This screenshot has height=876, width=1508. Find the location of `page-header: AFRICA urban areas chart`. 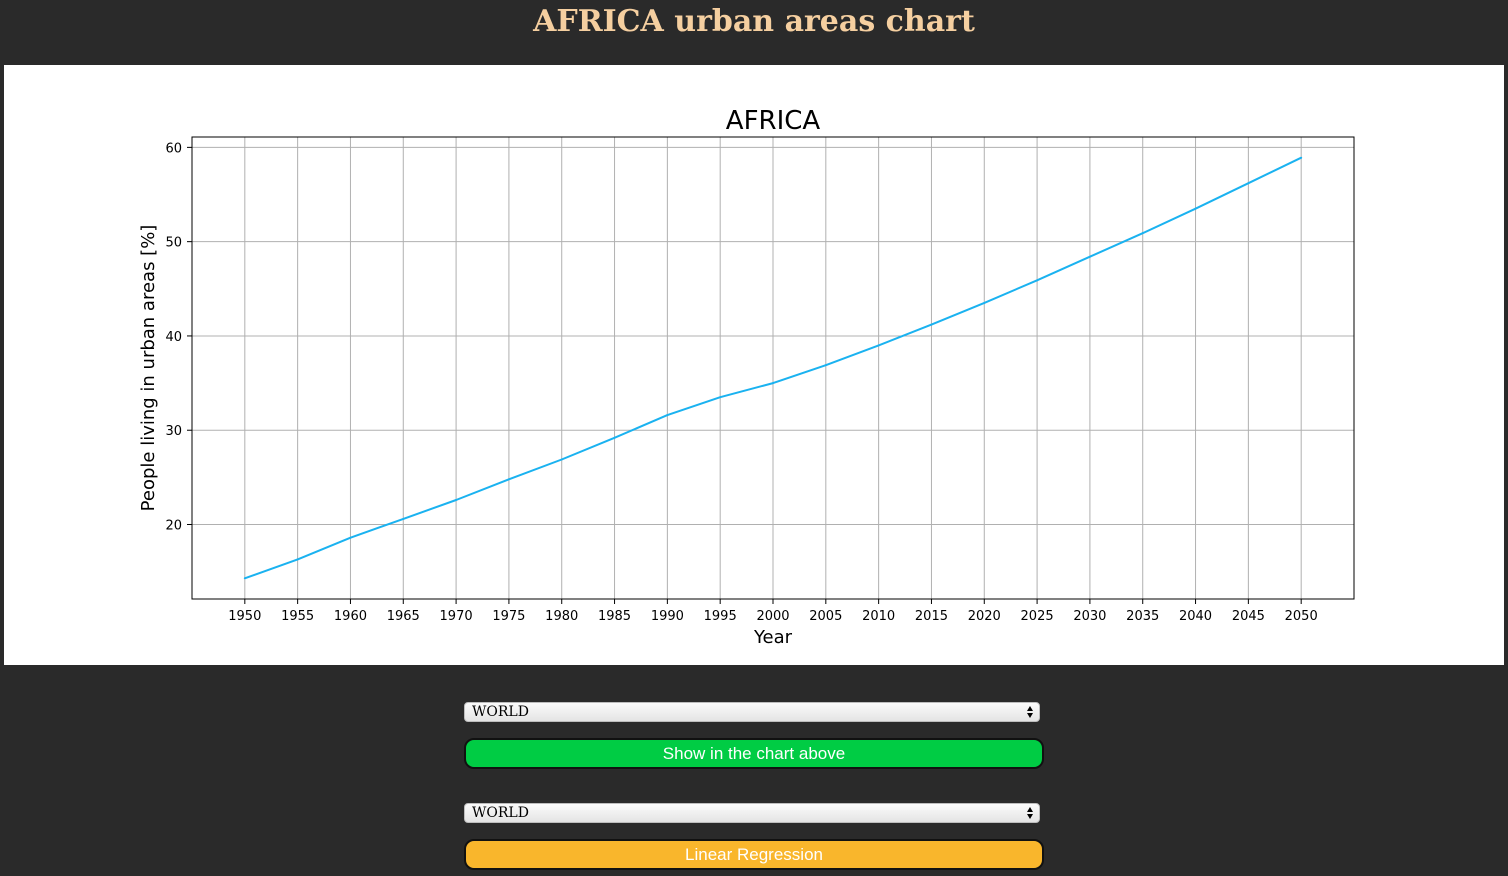

page-header: AFRICA urban areas chart is located at coordinates (754, 32).